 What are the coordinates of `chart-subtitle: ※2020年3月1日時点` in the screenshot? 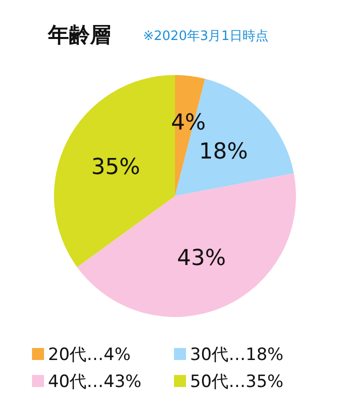 It's located at (206, 36).